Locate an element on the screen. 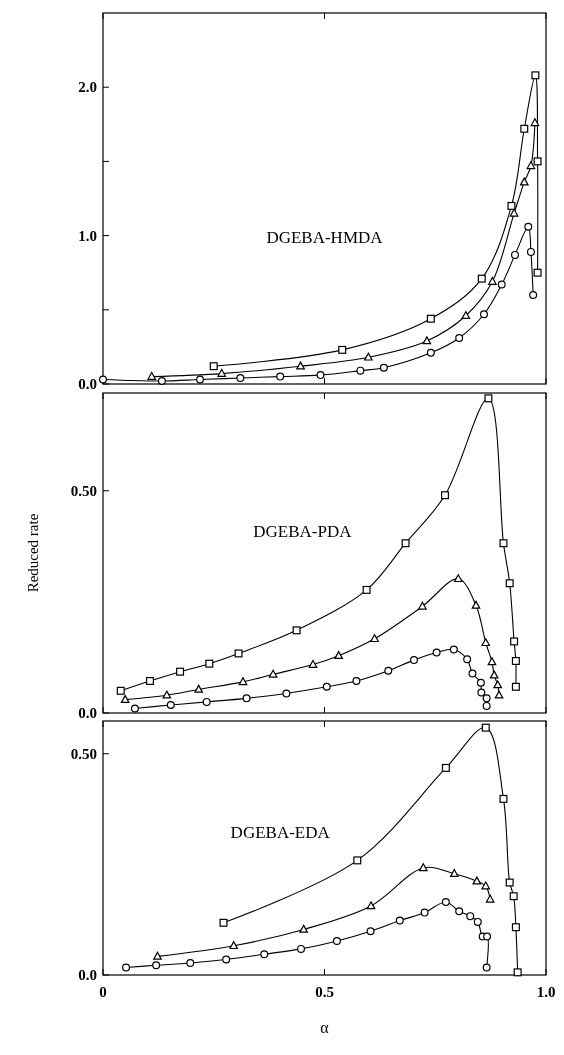 This screenshot has height=1055, width=564. annotation: DGEBA-EDA is located at coordinates (280, 832).